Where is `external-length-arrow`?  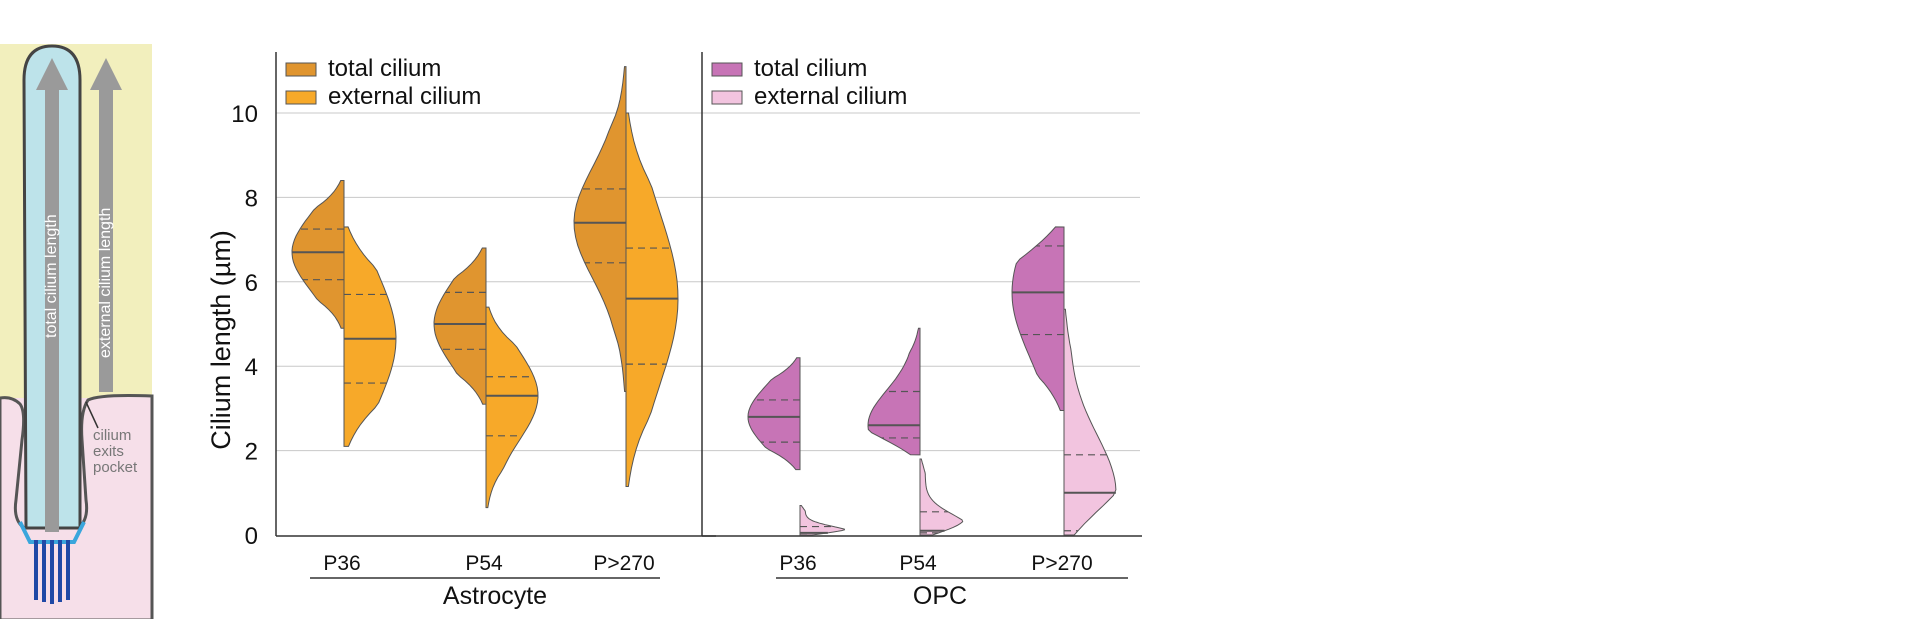 external-length-arrow is located at coordinates (106, 225).